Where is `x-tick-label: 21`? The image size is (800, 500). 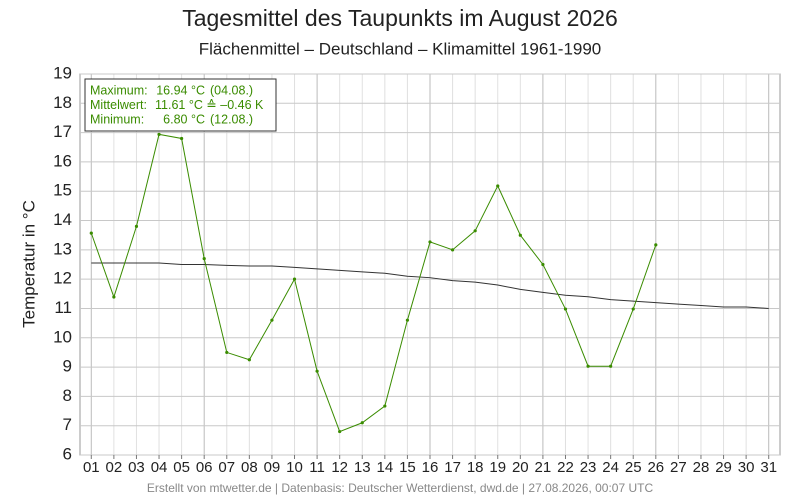 x-tick-label: 21 is located at coordinates (543, 467).